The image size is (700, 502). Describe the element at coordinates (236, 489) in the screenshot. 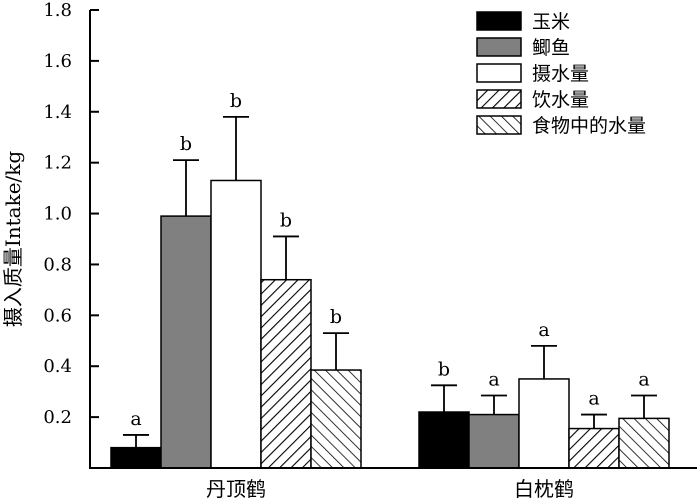

I see `x-category-label: 丹顶鹤` at that location.